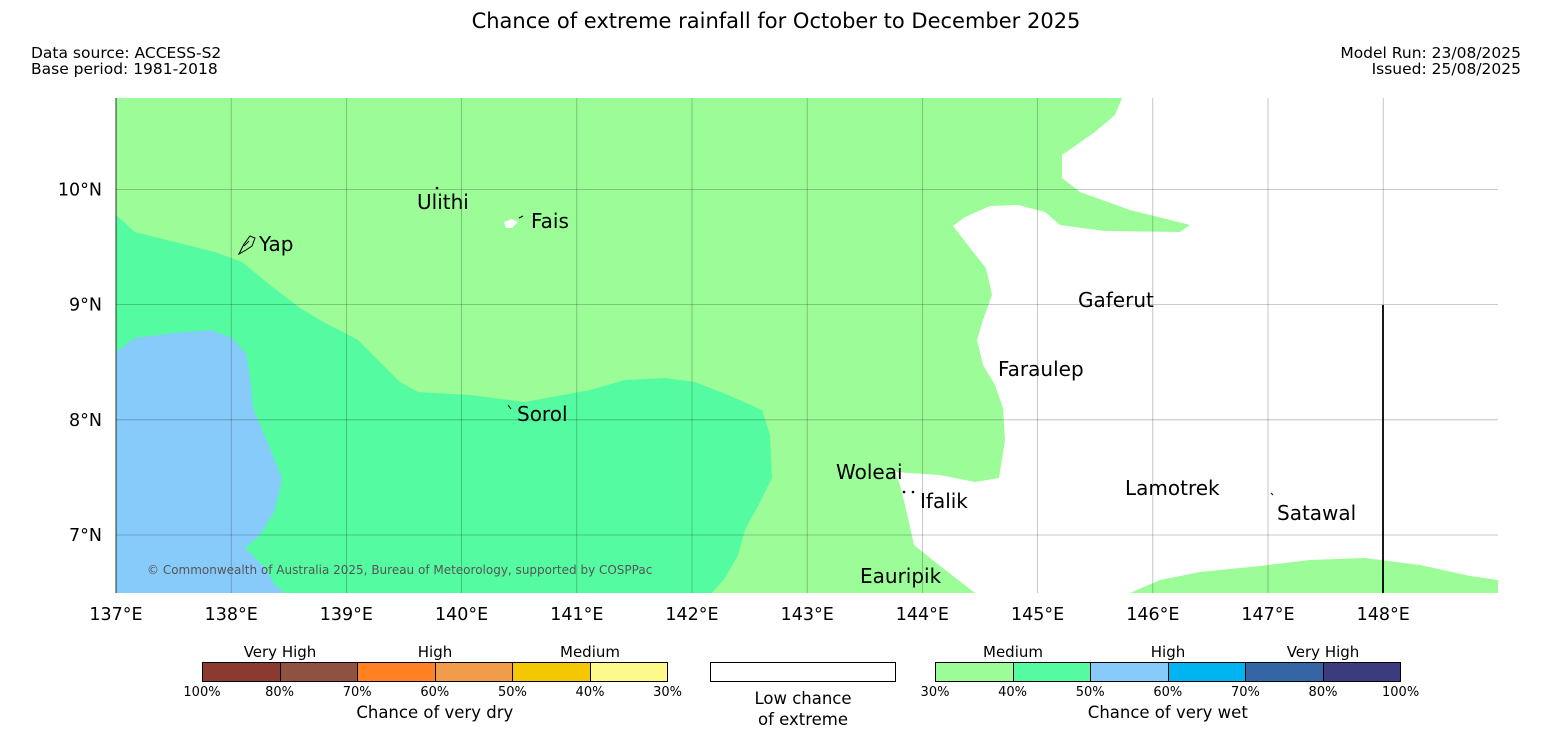 This screenshot has height=736, width=1552. I want to click on run-info: Model Run: 23/08/2025 Issued: 25/08/2025, so click(1430, 61).